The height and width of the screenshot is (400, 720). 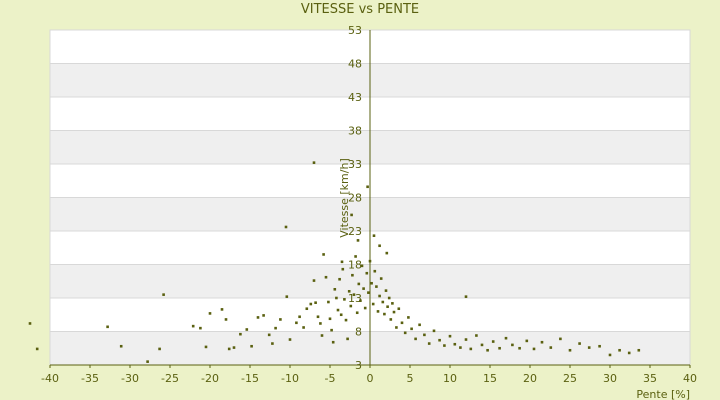 What do you see at coordinates (355, 298) in the screenshot?
I see `y-tick-label: 13` at bounding box center [355, 298].